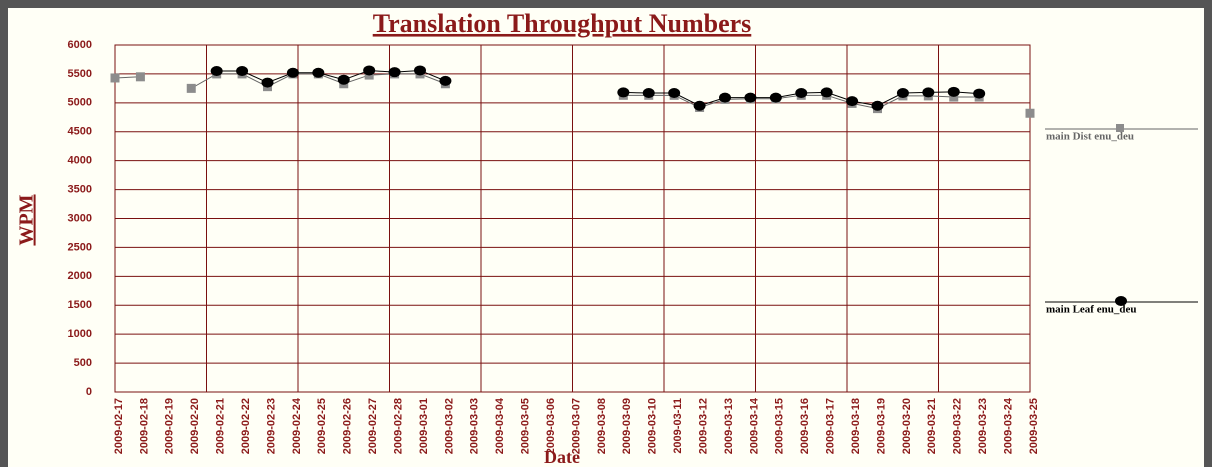  Describe the element at coordinates (80, 45) in the screenshot. I see `y-tick-label: 6000` at that location.